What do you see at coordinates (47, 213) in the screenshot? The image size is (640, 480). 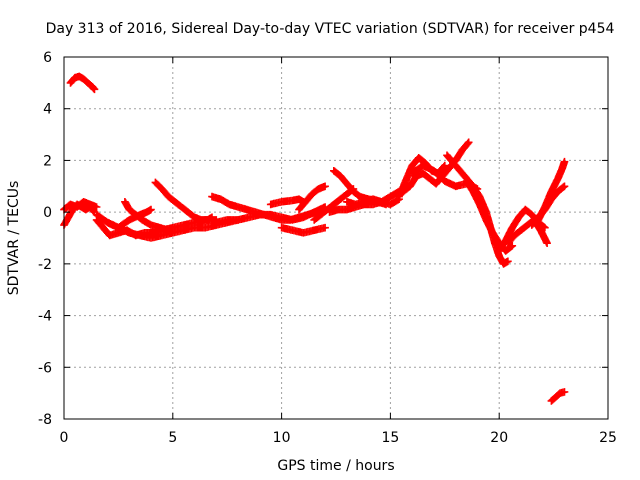 I see `y-tick-label: 0` at bounding box center [47, 213].